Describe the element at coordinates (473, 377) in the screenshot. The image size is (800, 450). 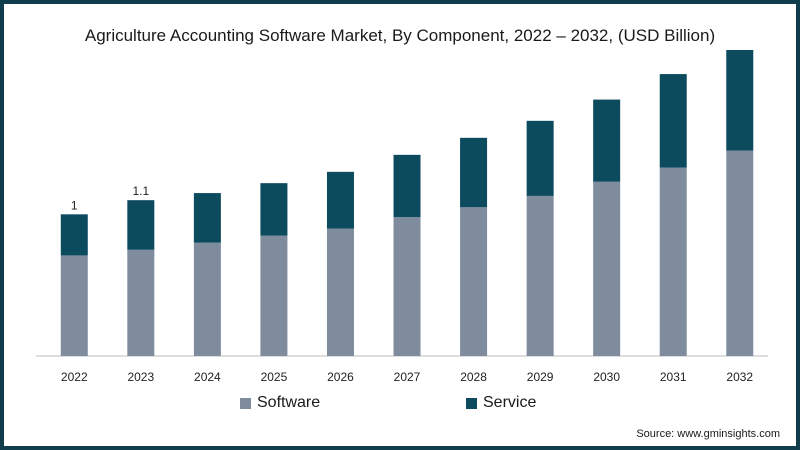
I see `x-tick-label-2028: 2028` at that location.